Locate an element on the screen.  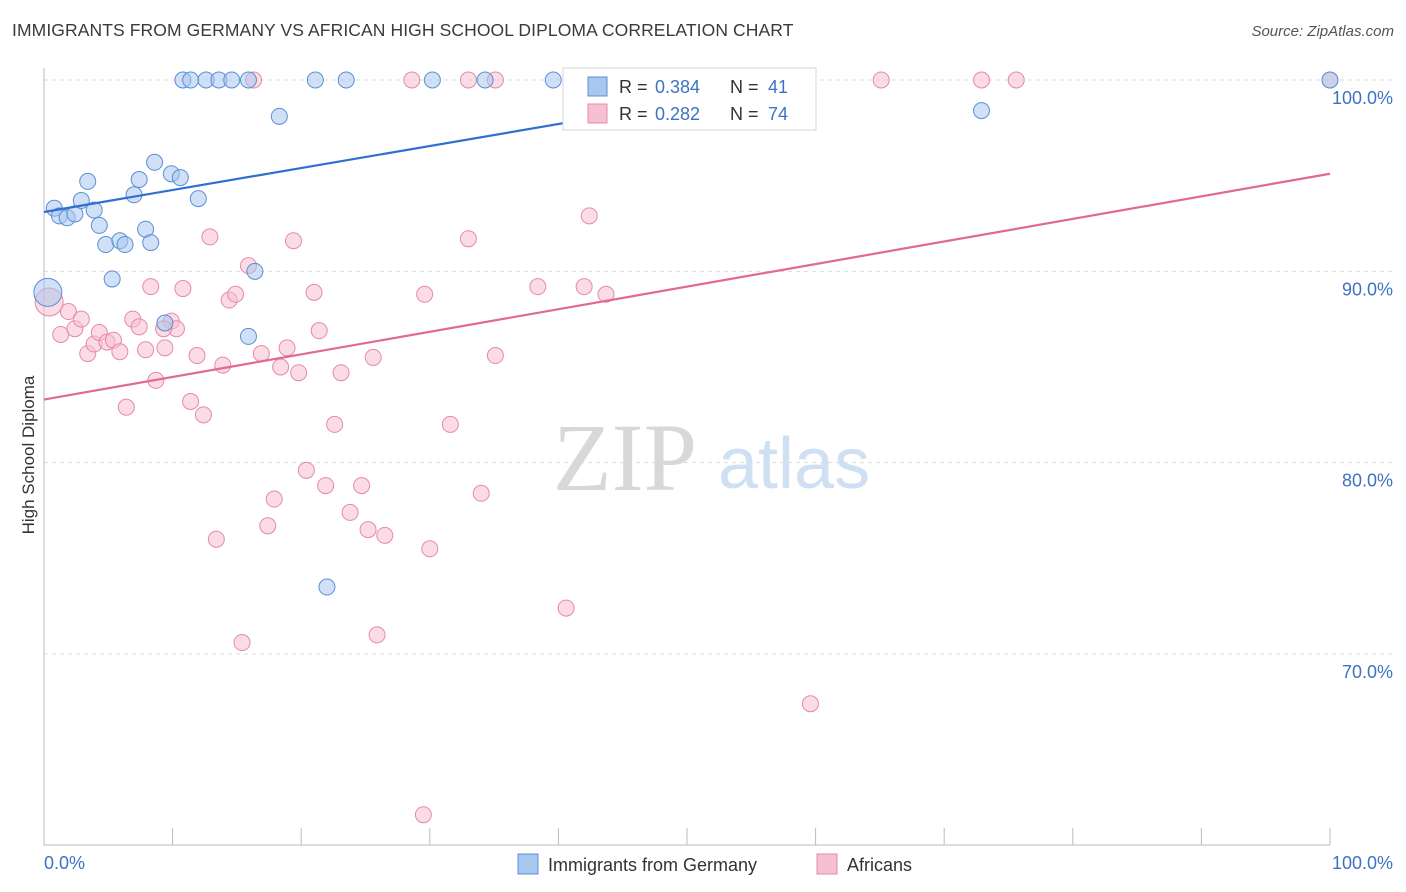
germany-n-value: 41 is located at coordinates (778, 87).